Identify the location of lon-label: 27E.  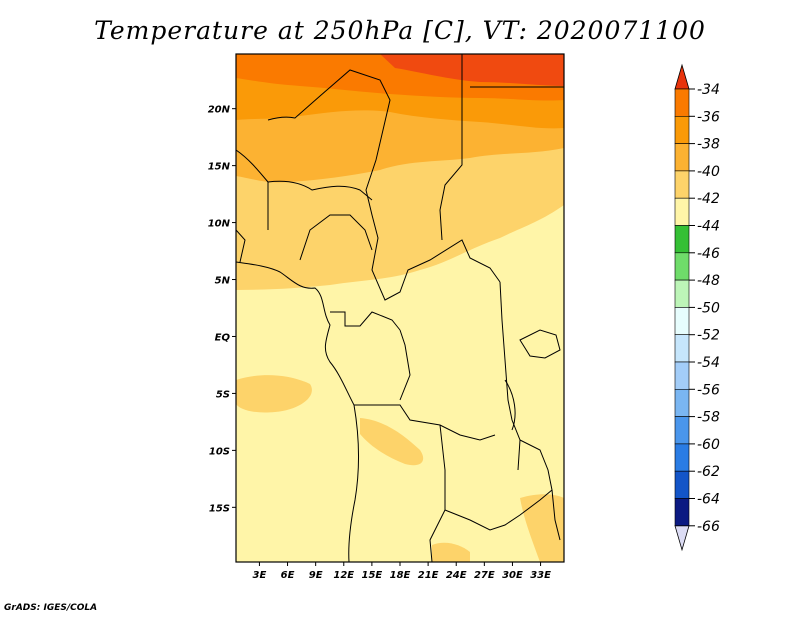
(484, 575).